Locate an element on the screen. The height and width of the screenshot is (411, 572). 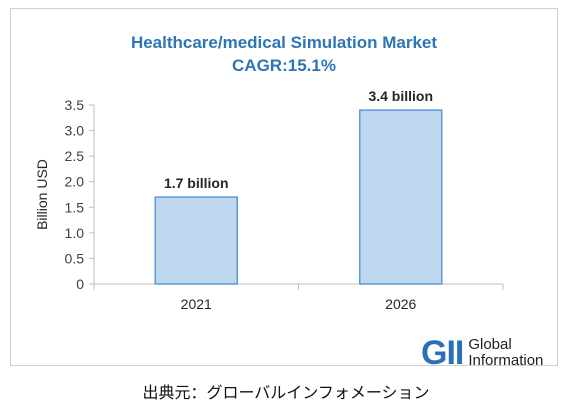
chart-title: Healthcare/medical Simulation Market is located at coordinates (284, 42).